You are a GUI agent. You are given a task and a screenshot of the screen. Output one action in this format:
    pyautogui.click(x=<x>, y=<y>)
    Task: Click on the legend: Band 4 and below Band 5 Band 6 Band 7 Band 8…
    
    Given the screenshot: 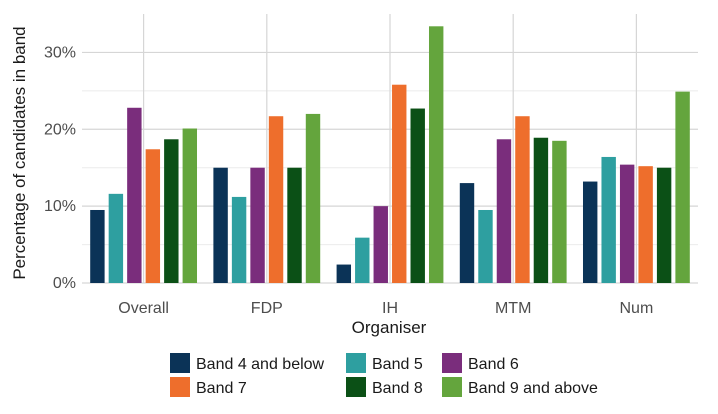 What is the action you would take?
    pyautogui.click(x=384, y=375)
    